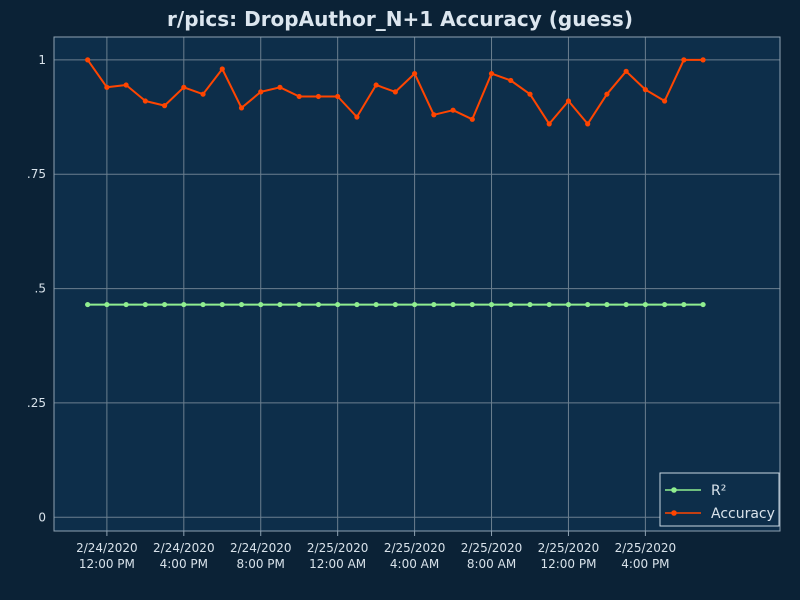 The width and height of the screenshot is (800, 600). I want to click on x-tick-label-time: 12:00 AM, so click(337, 564).